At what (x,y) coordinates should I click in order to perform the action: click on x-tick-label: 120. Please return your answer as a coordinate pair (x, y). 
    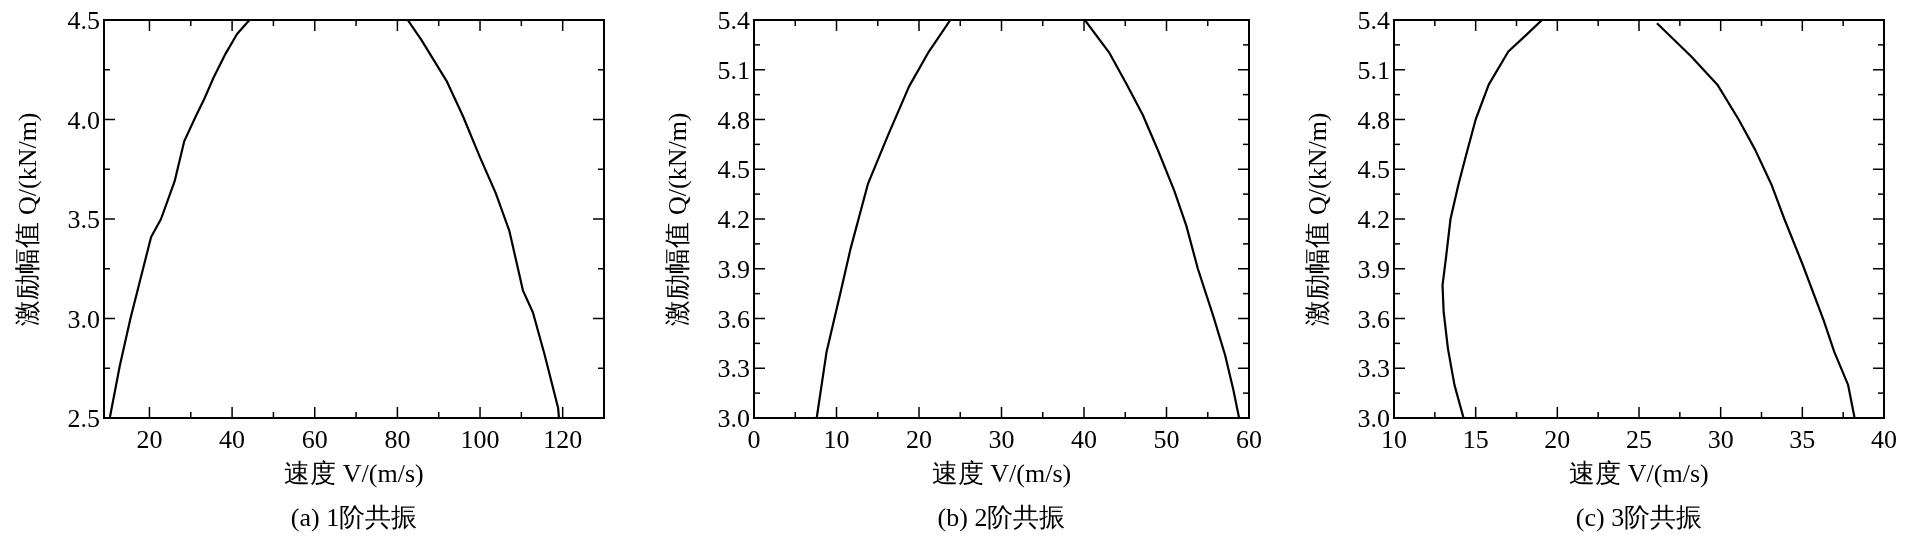
    Looking at the image, I should click on (563, 439).